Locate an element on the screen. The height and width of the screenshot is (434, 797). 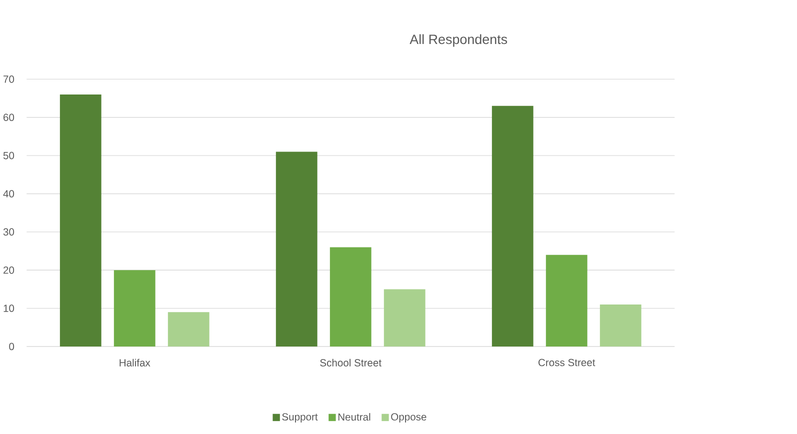
y-tick-label: 40 is located at coordinates (8, 194).